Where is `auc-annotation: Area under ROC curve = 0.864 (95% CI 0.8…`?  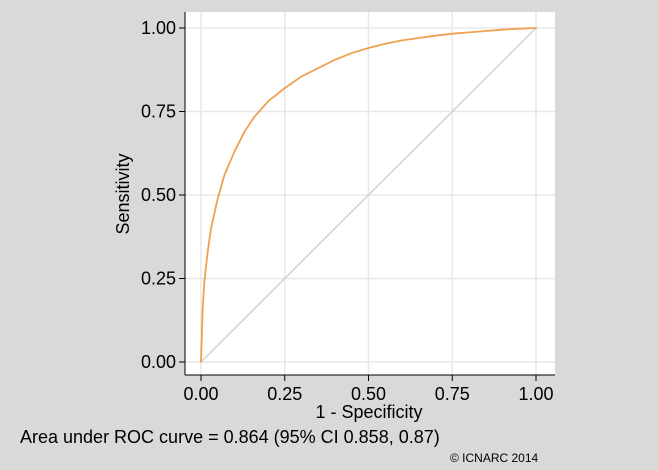 auc-annotation: Area under ROC curve = 0.864 (95% CI 0.8… is located at coordinates (230, 437).